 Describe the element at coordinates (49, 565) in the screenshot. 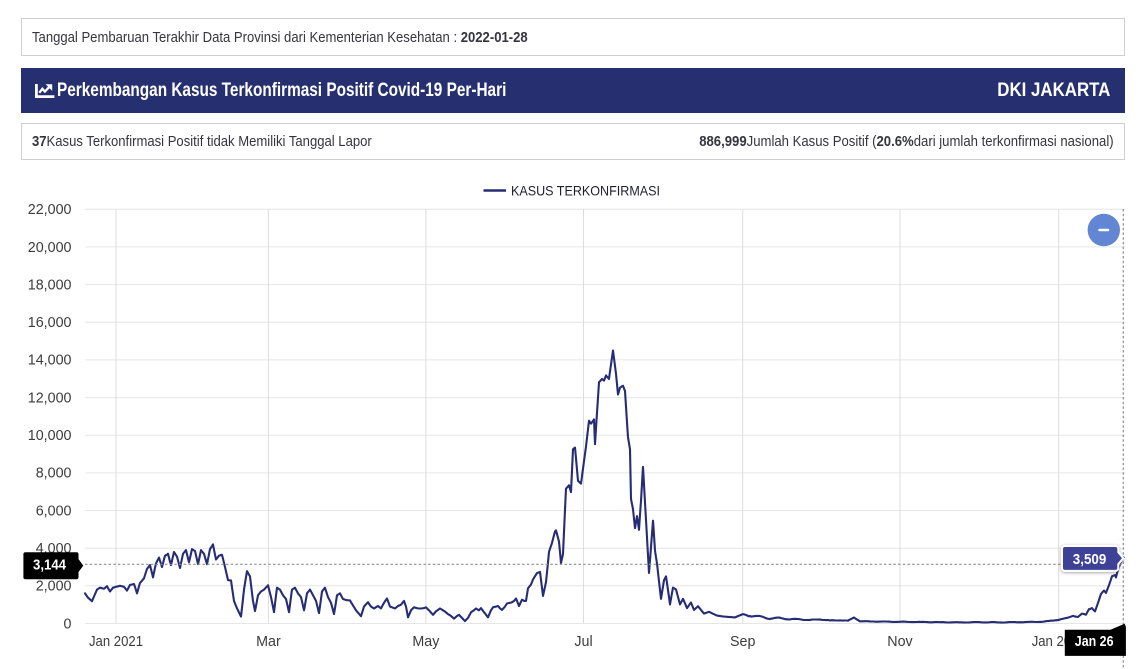

I see `svg-text: 3,144` at that location.